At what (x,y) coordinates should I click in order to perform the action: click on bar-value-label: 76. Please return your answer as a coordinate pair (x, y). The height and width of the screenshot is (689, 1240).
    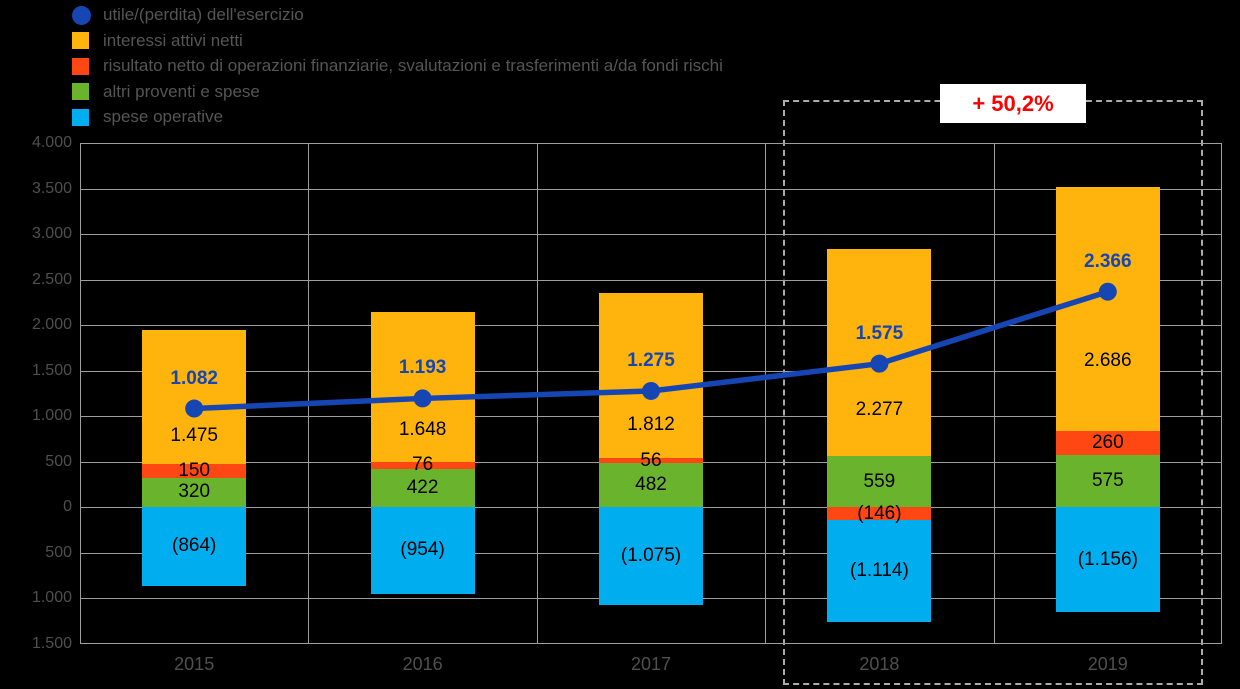
    Looking at the image, I should click on (423, 465).